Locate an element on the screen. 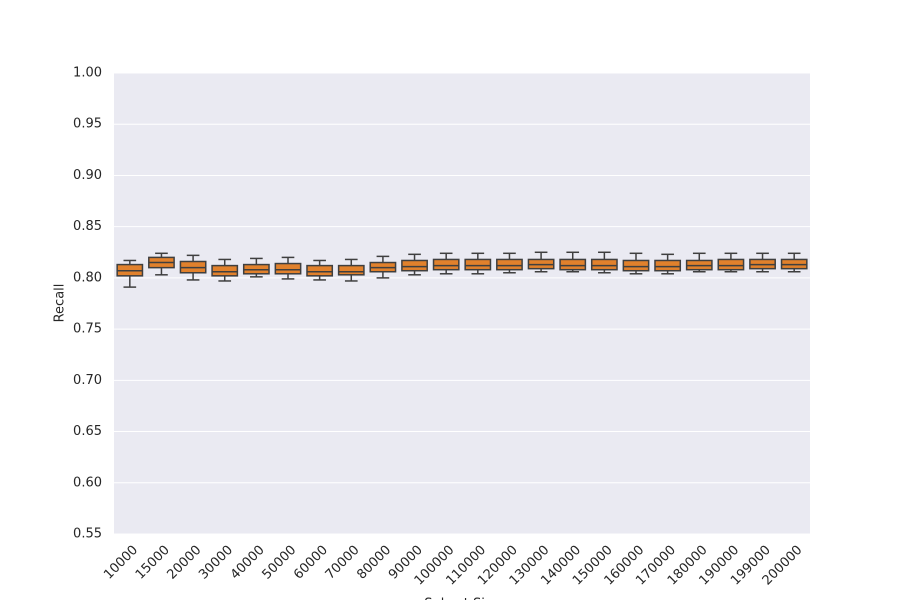 The height and width of the screenshot is (600, 900). y-tick-label: 0.70 is located at coordinates (87, 380).